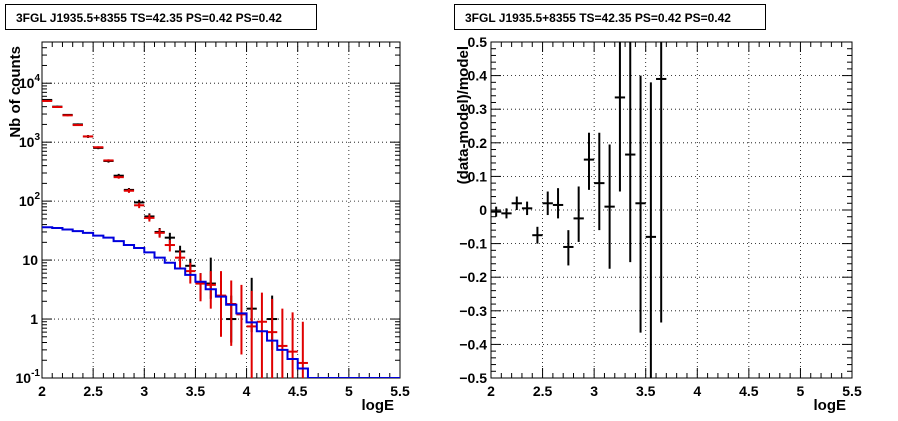 The width and height of the screenshot is (898, 421). I want to click on y-tick-label: 0.5, so click(478, 42).